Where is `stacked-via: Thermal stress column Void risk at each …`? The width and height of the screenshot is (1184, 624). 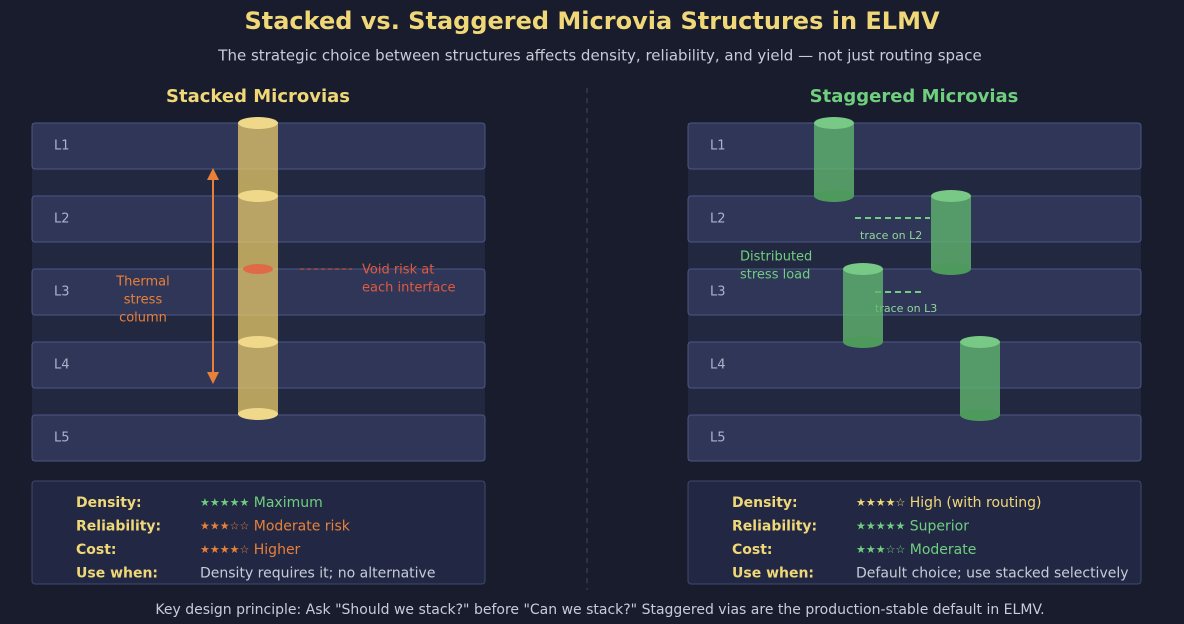 stacked-via: Thermal stress column Void risk at each … is located at coordinates (285, 268).